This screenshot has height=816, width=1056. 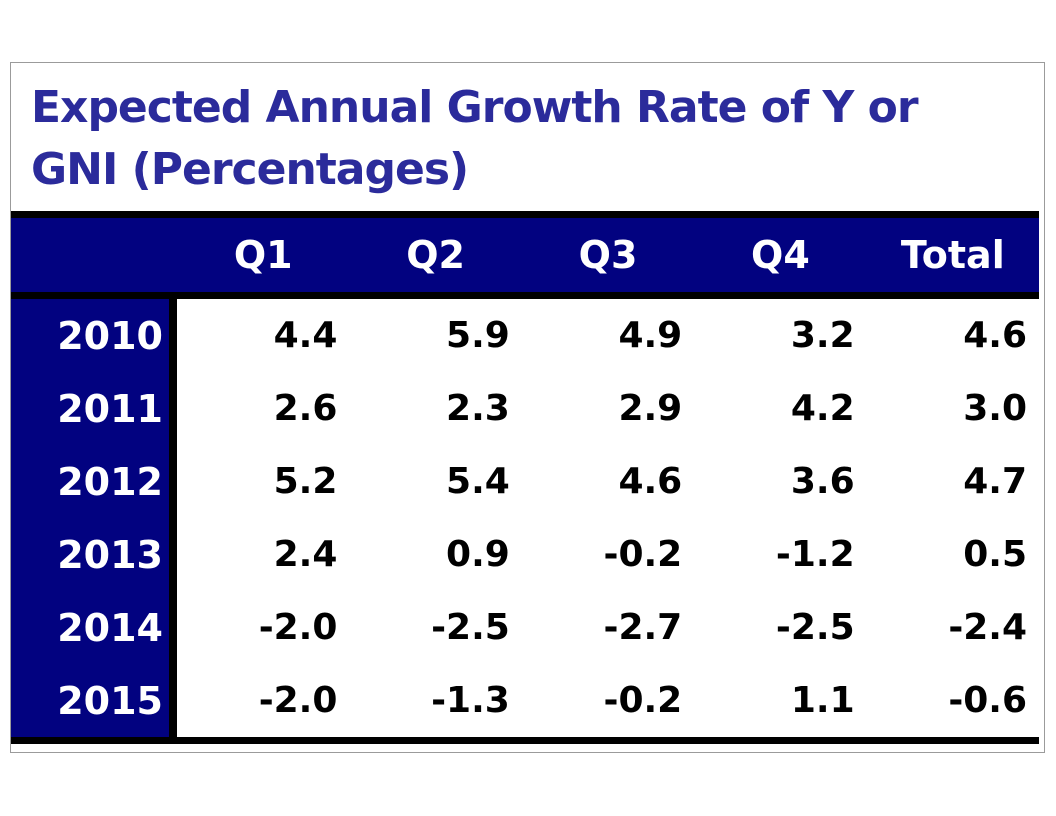 What do you see at coordinates (525, 740) in the screenshot?
I see `bottom-border-bar` at bounding box center [525, 740].